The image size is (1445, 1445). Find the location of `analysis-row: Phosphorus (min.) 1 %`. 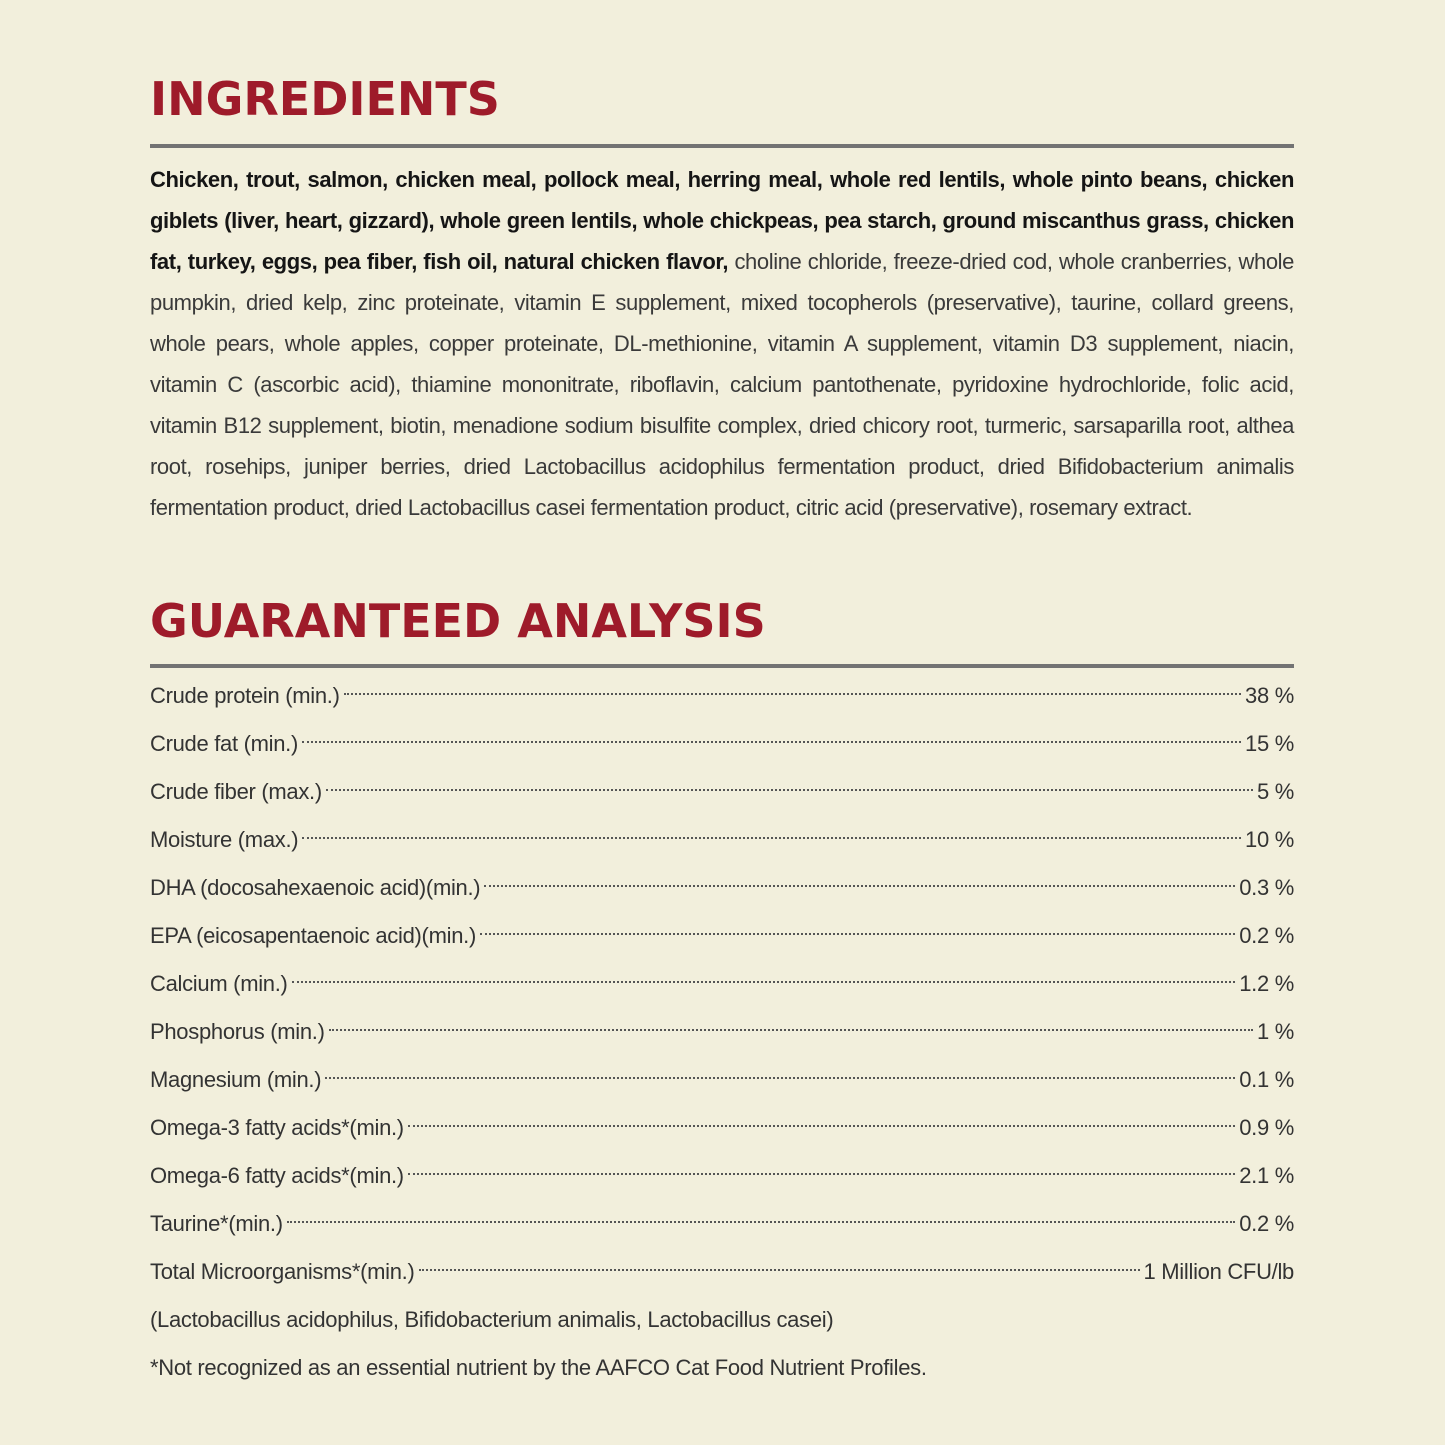

analysis-row: Phosphorus (min.) 1 % is located at coordinates (722, 1032).